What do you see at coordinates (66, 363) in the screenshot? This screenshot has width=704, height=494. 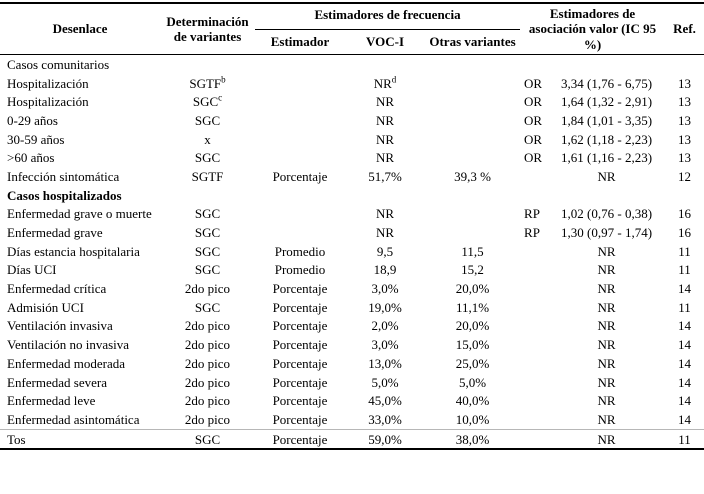 I see `cell-desenlace: Enfermedad moderada` at bounding box center [66, 363].